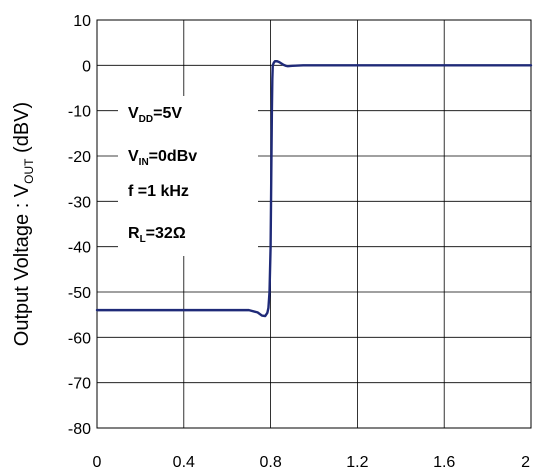  I want to click on x-tick-label: 1.2, so click(357, 462).